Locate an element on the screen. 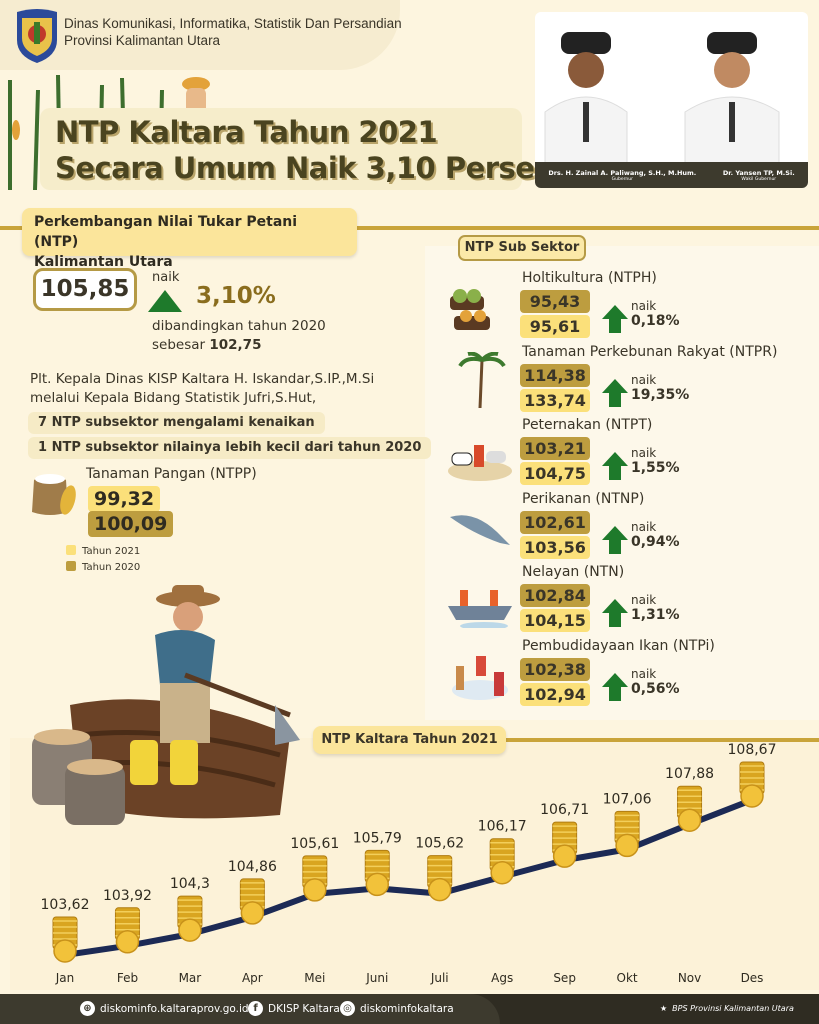  chart-divider is located at coordinates (662, 740).